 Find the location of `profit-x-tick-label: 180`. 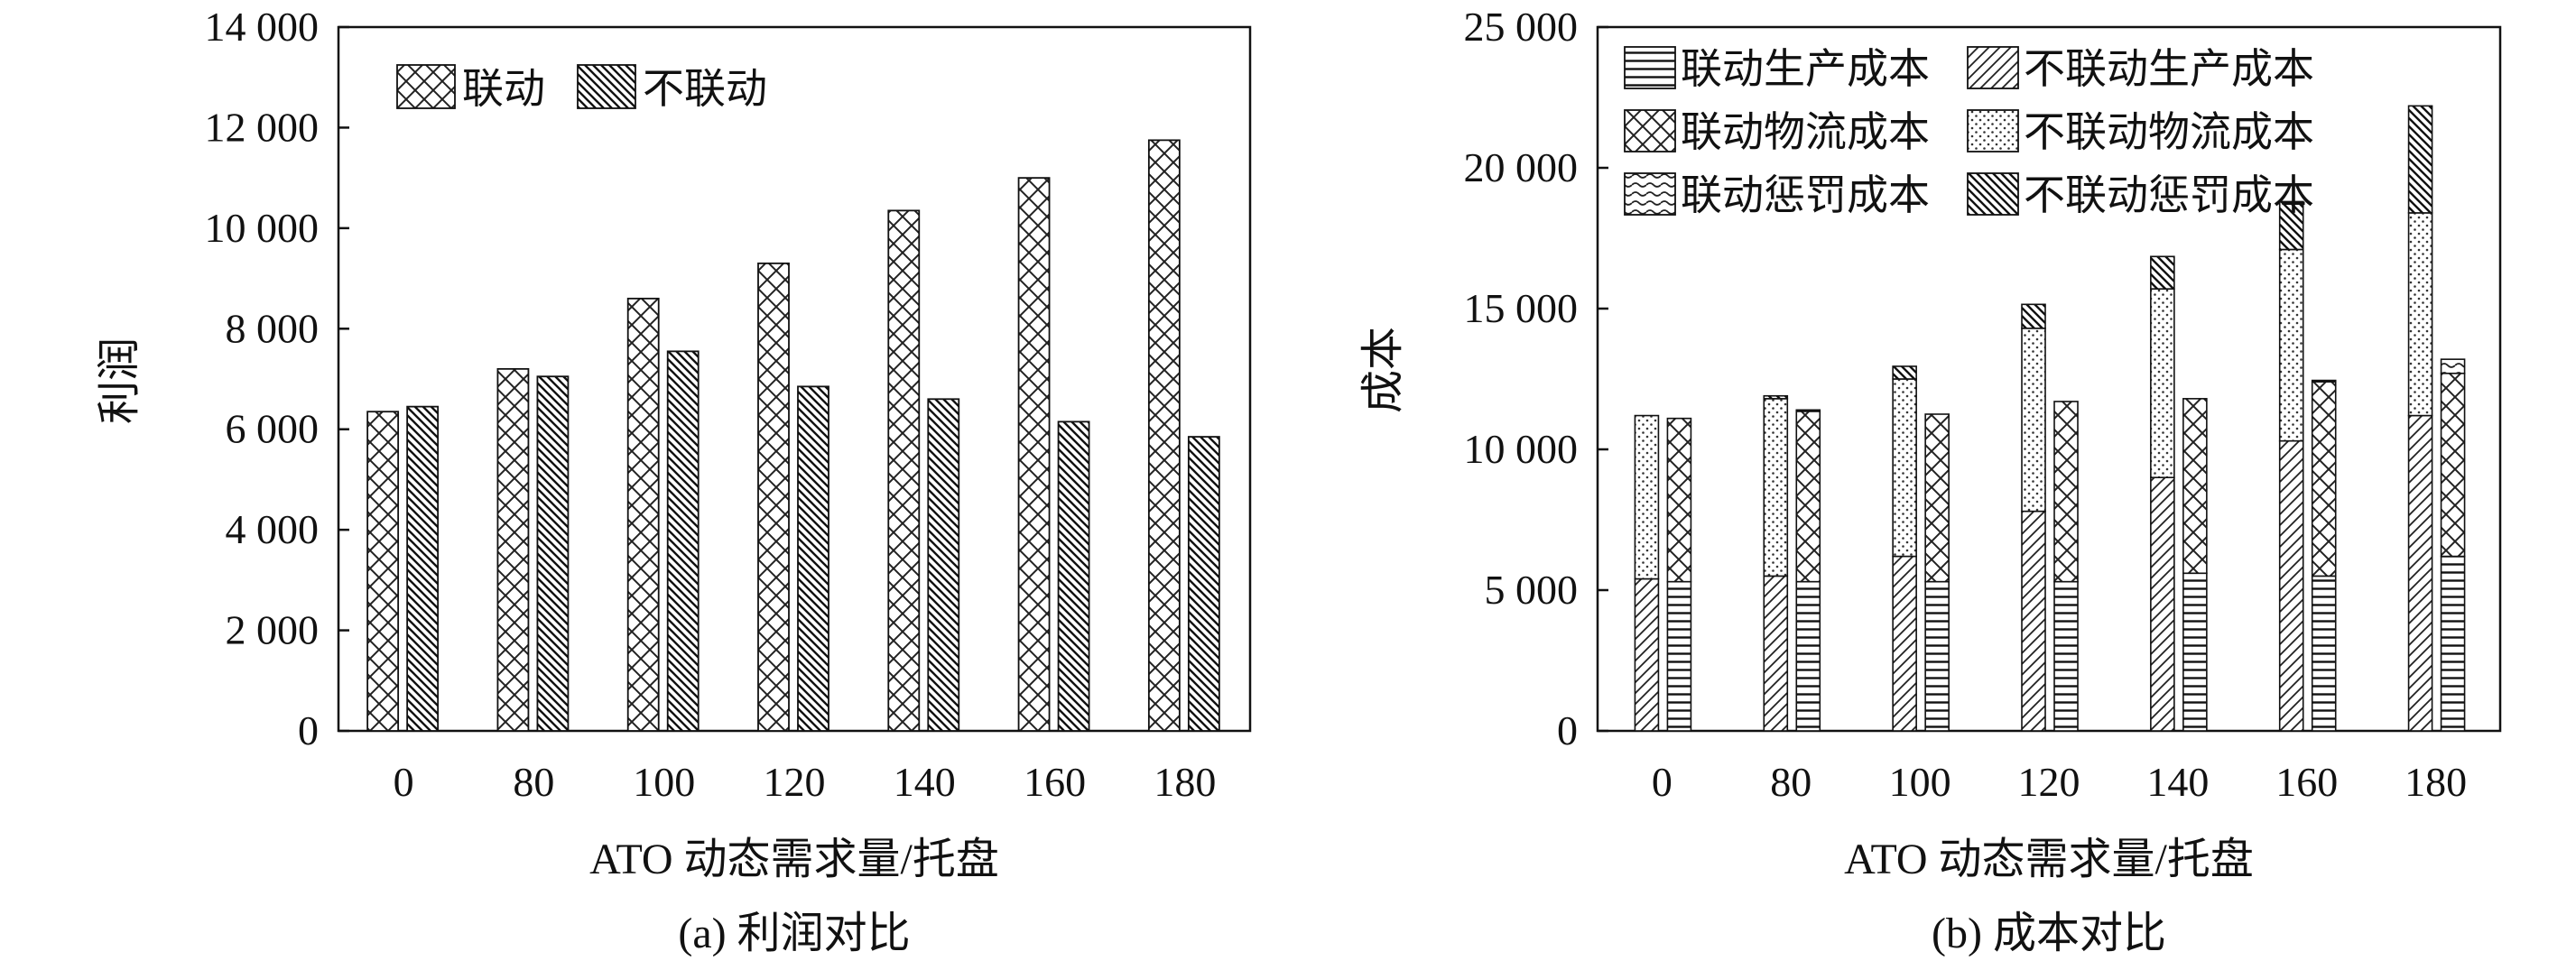

profit-x-tick-label: 180 is located at coordinates (1185, 782).